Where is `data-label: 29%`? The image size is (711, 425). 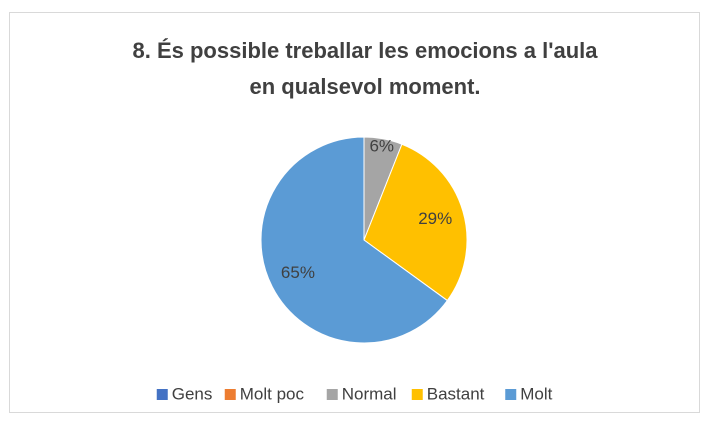
data-label: 29% is located at coordinates (435, 218).